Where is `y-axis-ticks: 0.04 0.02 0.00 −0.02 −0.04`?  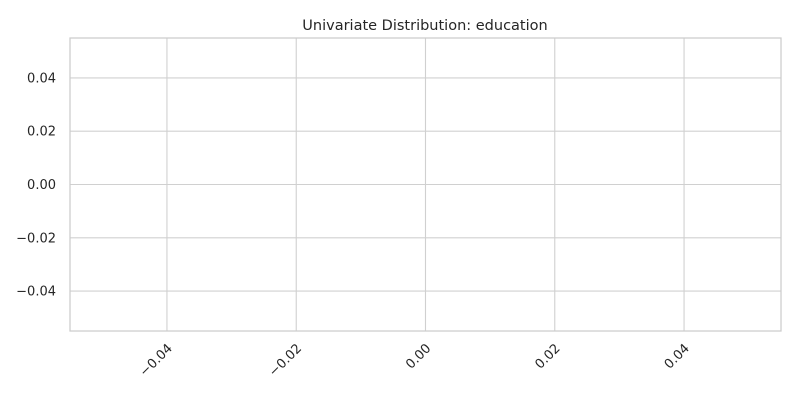 y-axis-ticks: 0.04 0.02 0.00 −0.02 −0.04 is located at coordinates (36, 185).